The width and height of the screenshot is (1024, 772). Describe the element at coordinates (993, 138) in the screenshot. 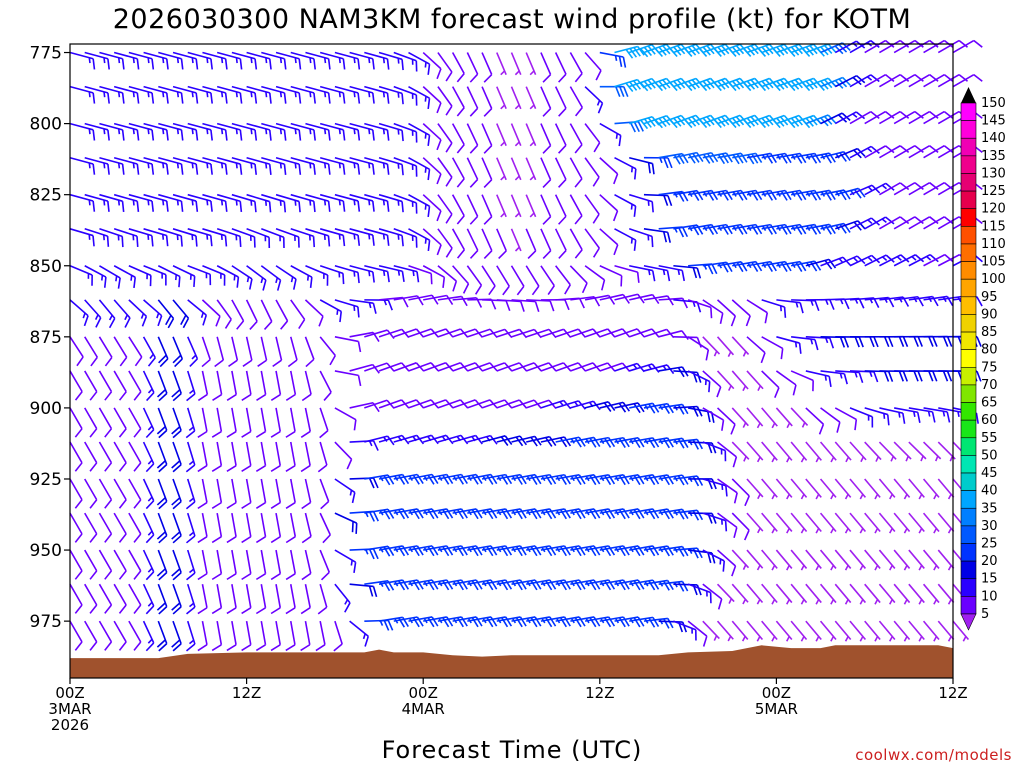

I see `colorbar-label: 140` at that location.